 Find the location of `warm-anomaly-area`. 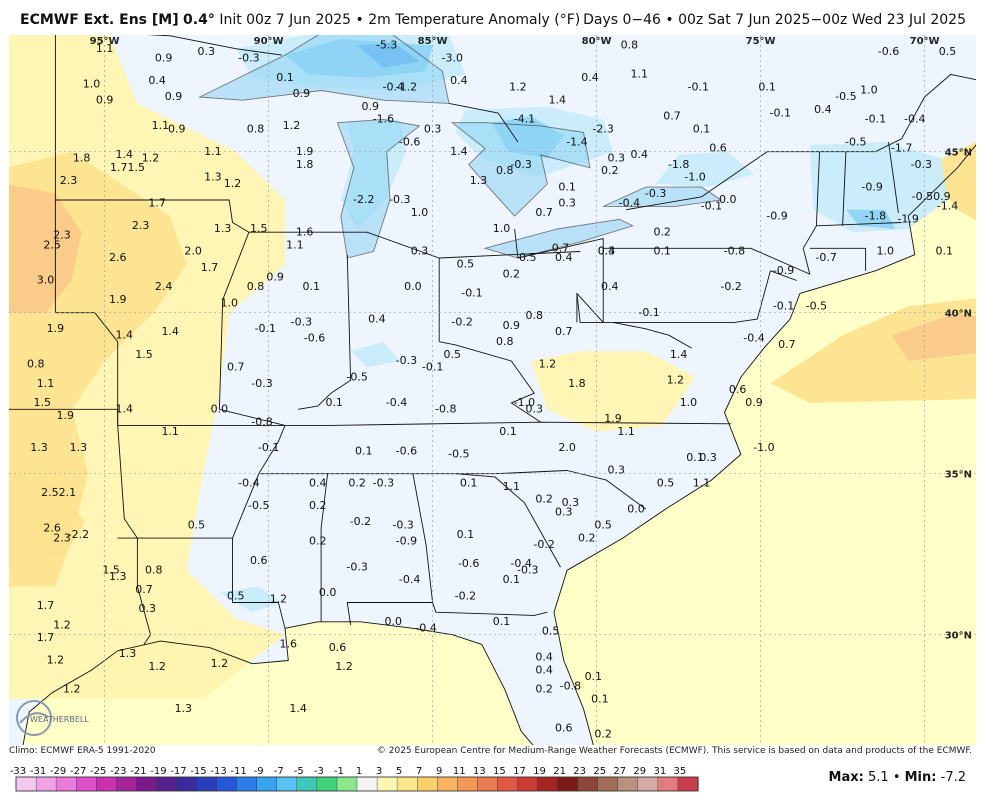

warm-anomaly-area is located at coordinates (933, 336).